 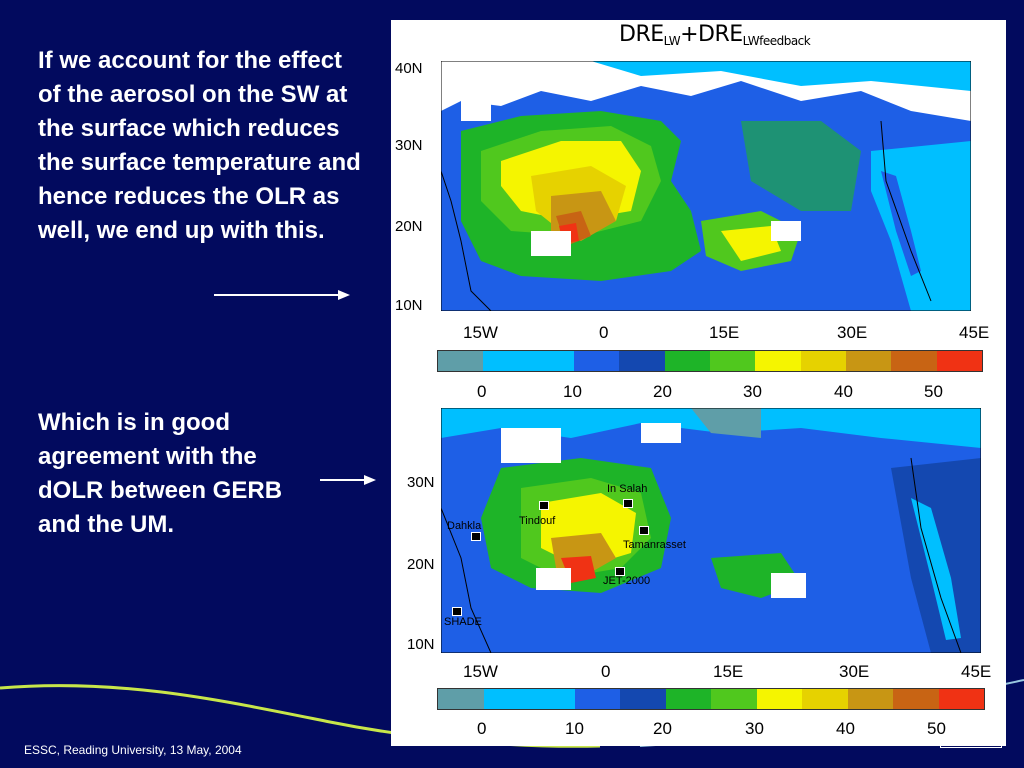 I want to click on footer-text: ESSC, Reading University, 13 May, 2004, so click(x=133, y=750).